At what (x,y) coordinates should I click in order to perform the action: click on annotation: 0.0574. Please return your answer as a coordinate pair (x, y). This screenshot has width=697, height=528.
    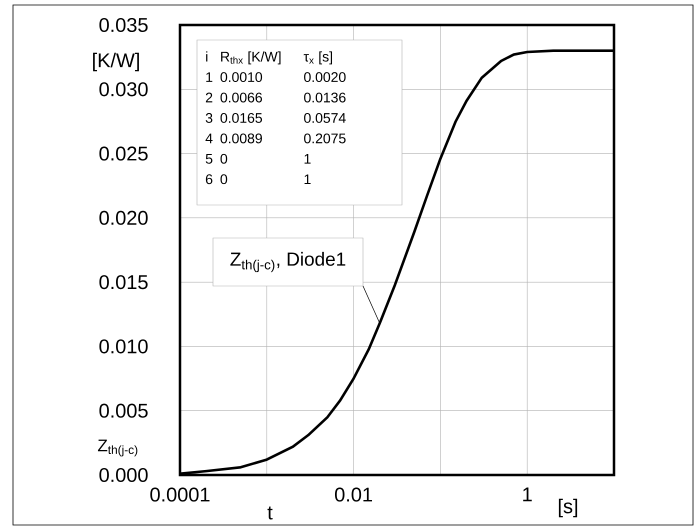
    Looking at the image, I should click on (325, 118).